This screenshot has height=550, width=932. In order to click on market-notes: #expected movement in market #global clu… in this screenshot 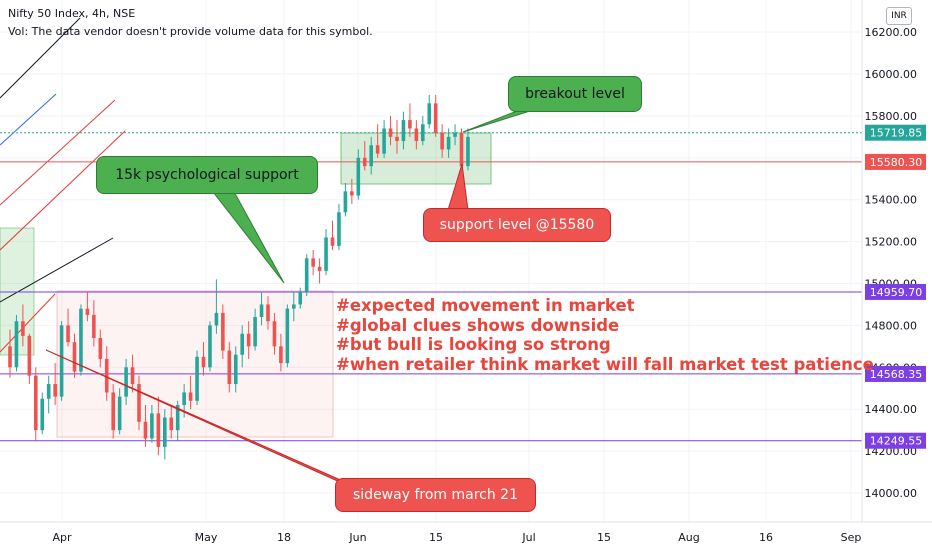, I will do `click(605, 335)`.